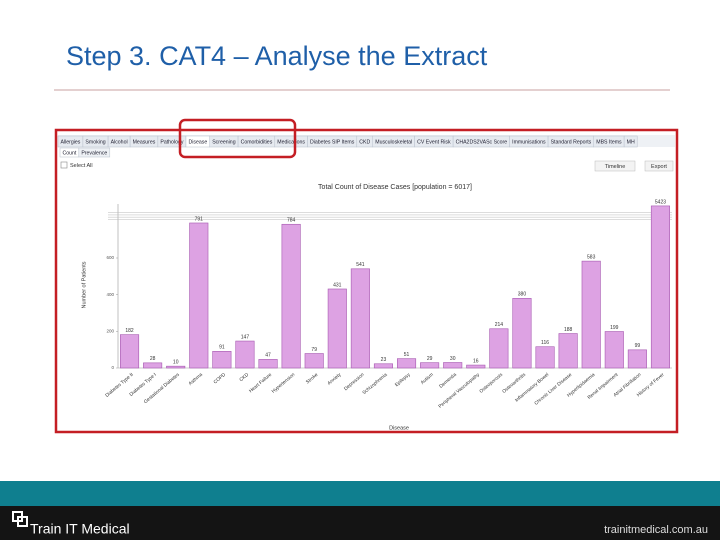 The width and height of the screenshot is (720, 540). What do you see at coordinates (499, 325) in the screenshot?
I see `data-label: 214` at bounding box center [499, 325].